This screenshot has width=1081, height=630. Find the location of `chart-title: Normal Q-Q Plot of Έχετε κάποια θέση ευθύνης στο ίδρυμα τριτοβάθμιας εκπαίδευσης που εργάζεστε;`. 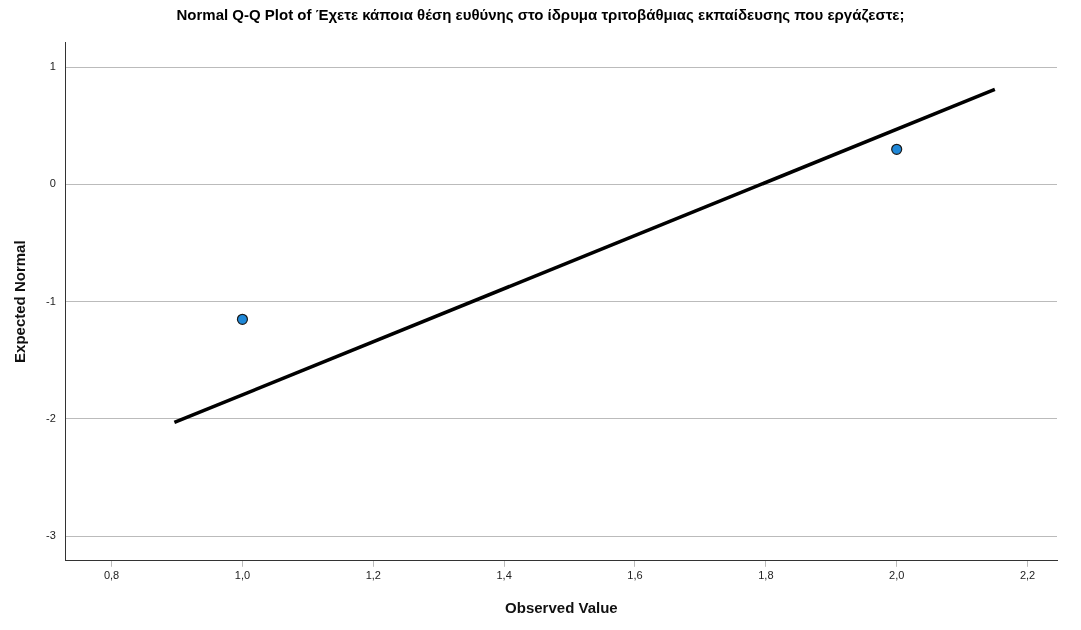

chart-title: Normal Q-Q Plot of Έχετε κάποια θέση ευθύνης στο ίδρυμα τριτοβάθμιας εκπαίδευσης που εργάζεστε; is located at coordinates (540, 14).